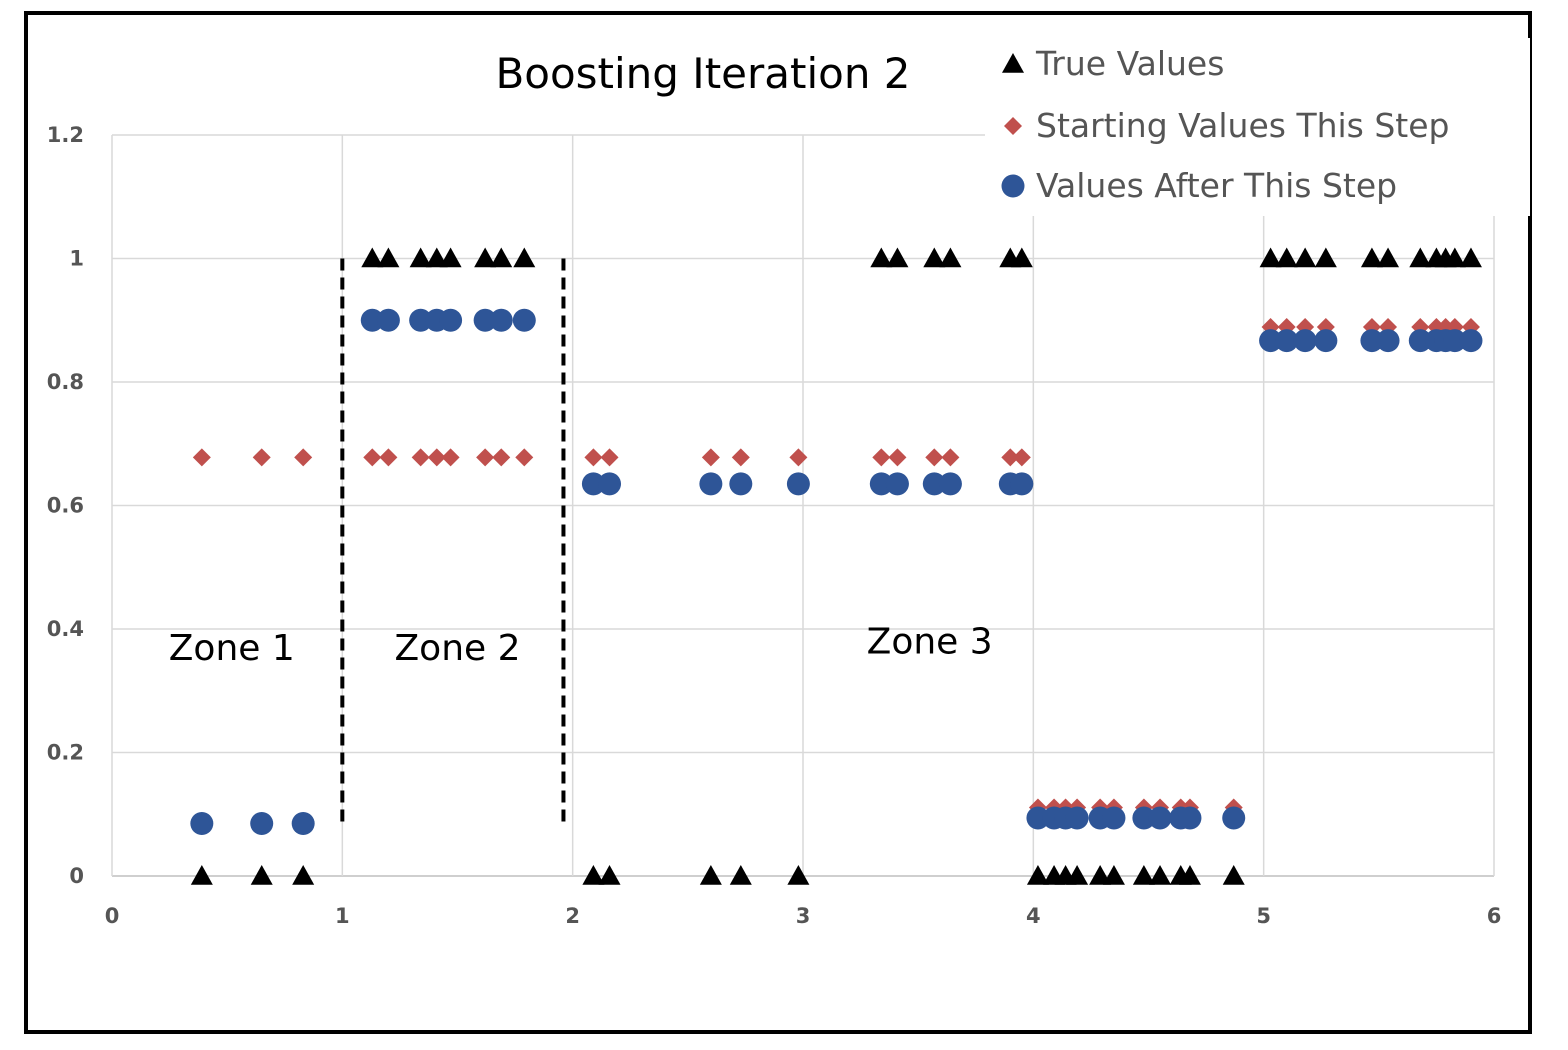 The height and width of the screenshot is (1050, 1568). Describe the element at coordinates (1013, 126) in the screenshot. I see `legend-diamond-marker` at that location.